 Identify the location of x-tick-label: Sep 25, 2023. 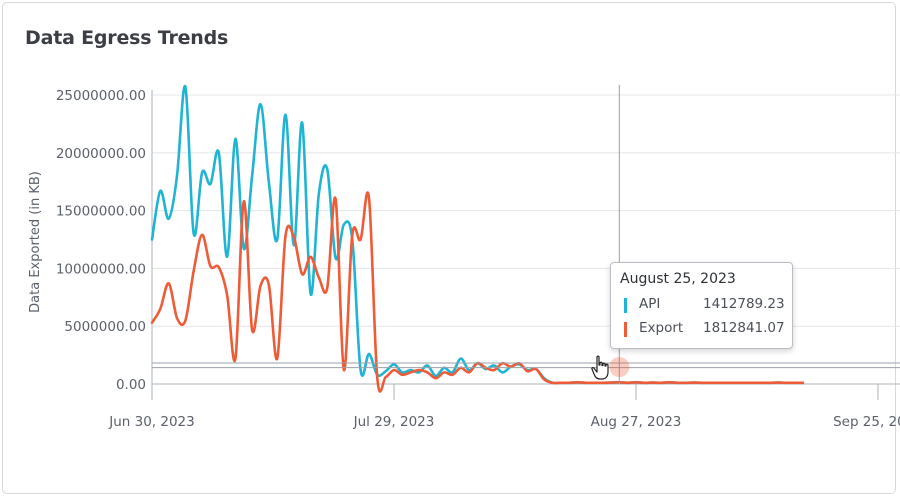
(866, 422).